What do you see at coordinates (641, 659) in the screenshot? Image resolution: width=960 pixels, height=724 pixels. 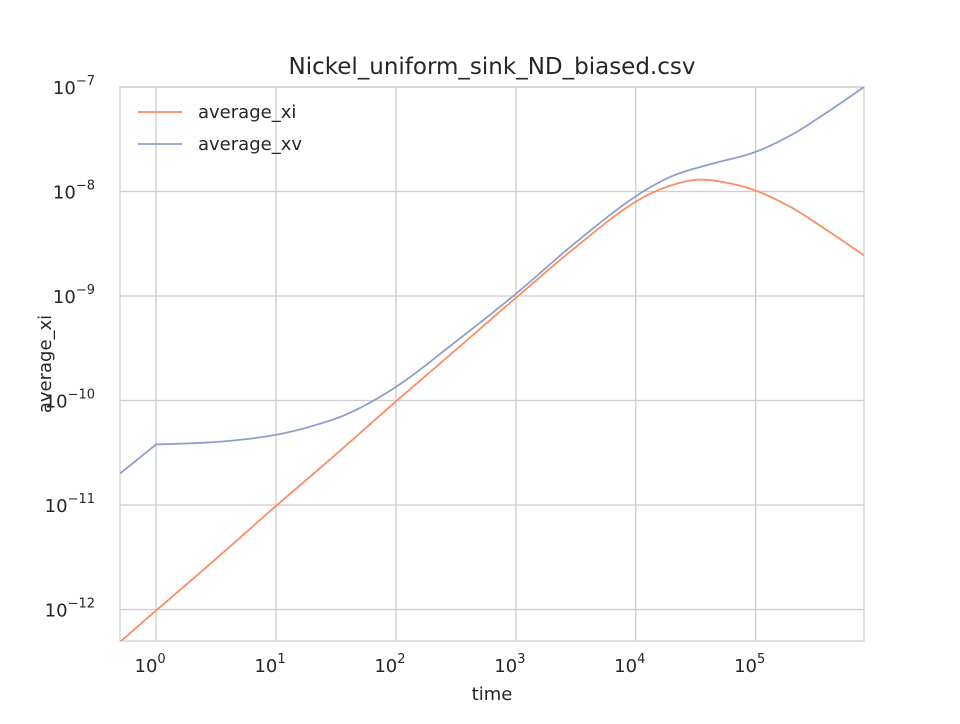 I see `x-tick-exponent: 4` at bounding box center [641, 659].